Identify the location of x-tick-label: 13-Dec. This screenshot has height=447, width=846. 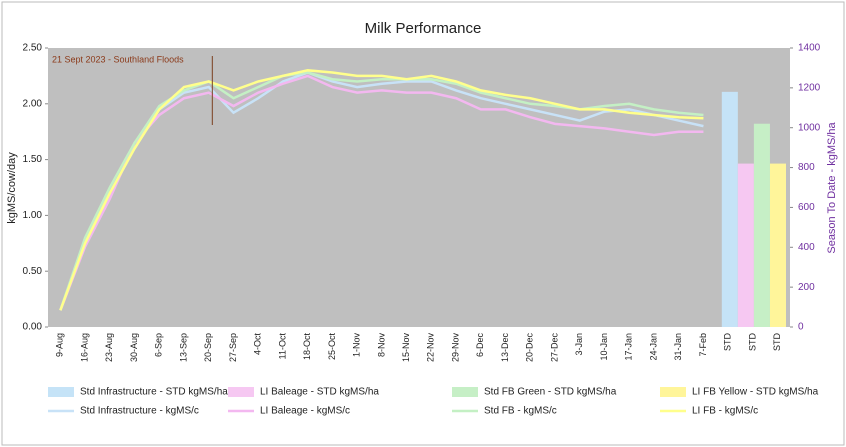
(505, 348).